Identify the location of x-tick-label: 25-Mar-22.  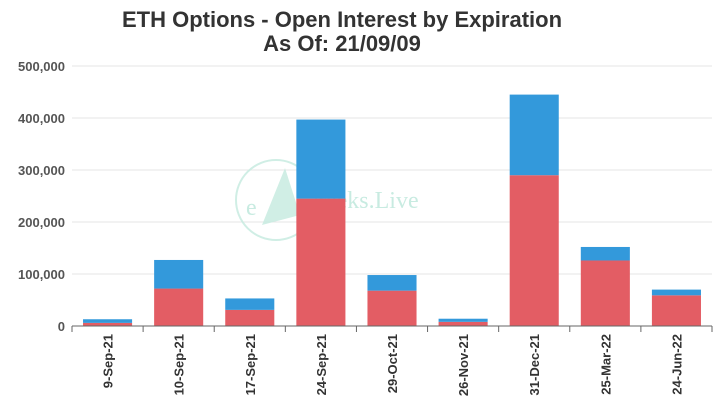
(605, 364).